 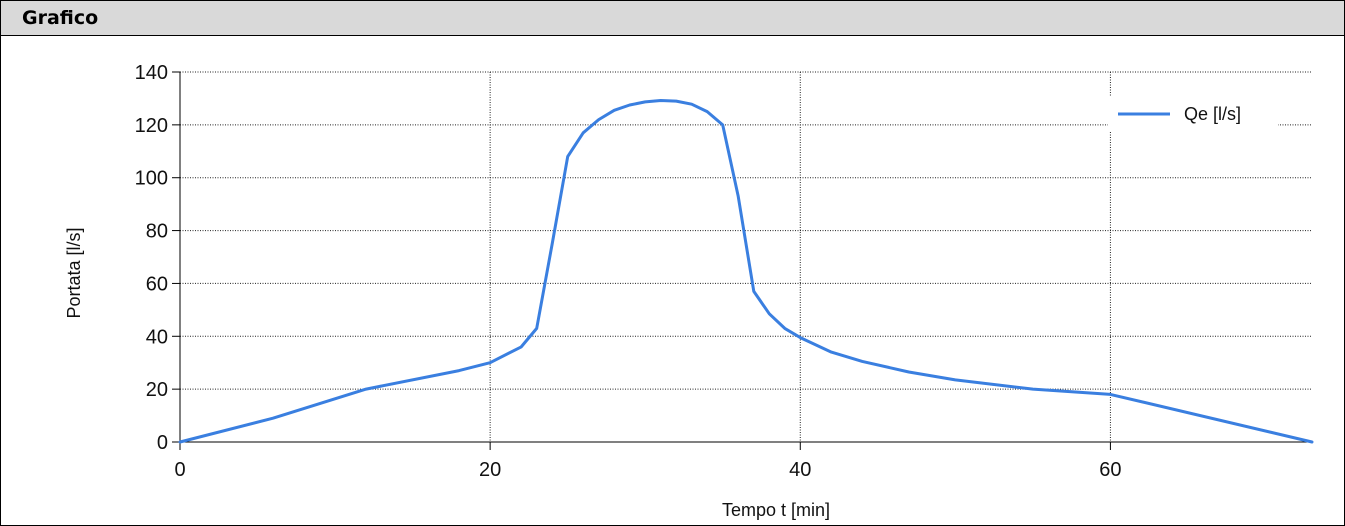 What do you see at coordinates (179, 470) in the screenshot?
I see `x-tick-label: 0` at bounding box center [179, 470].